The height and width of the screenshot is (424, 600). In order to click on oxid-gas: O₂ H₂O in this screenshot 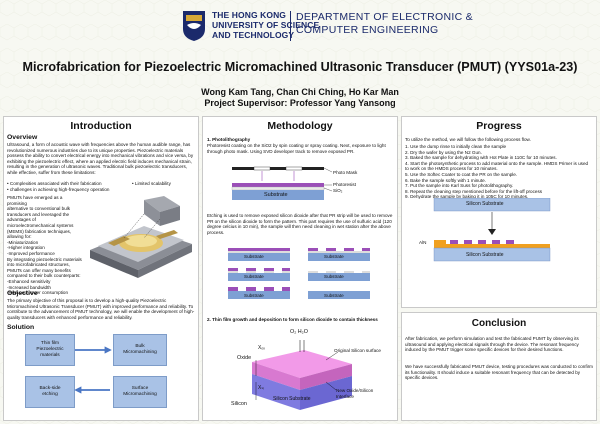, I will do `click(299, 332)`.